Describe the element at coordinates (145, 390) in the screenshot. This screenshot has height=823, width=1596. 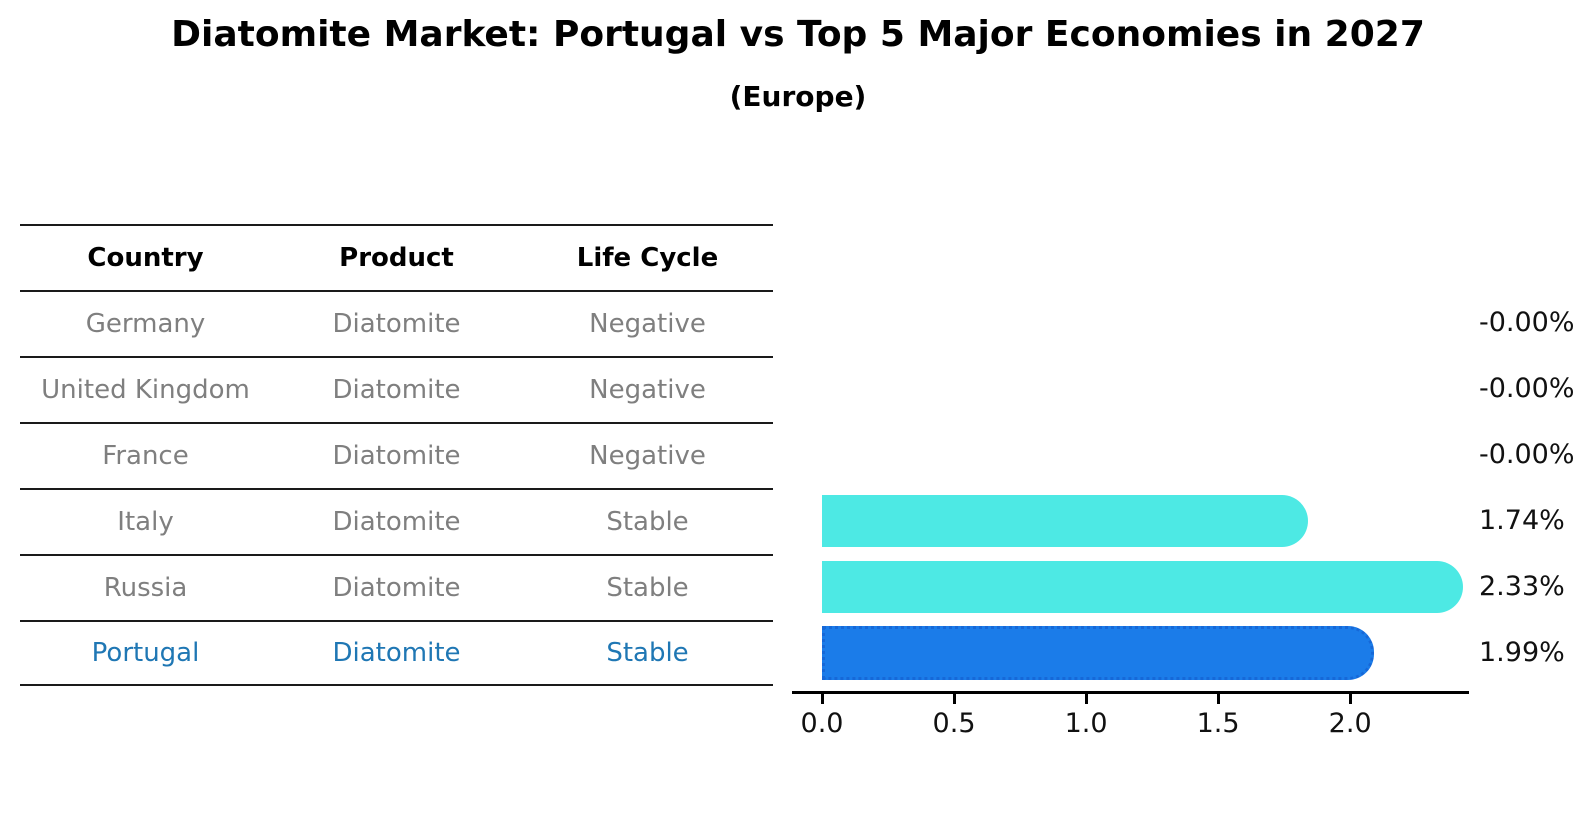
I see `cell-country: United Kingdom` at that location.